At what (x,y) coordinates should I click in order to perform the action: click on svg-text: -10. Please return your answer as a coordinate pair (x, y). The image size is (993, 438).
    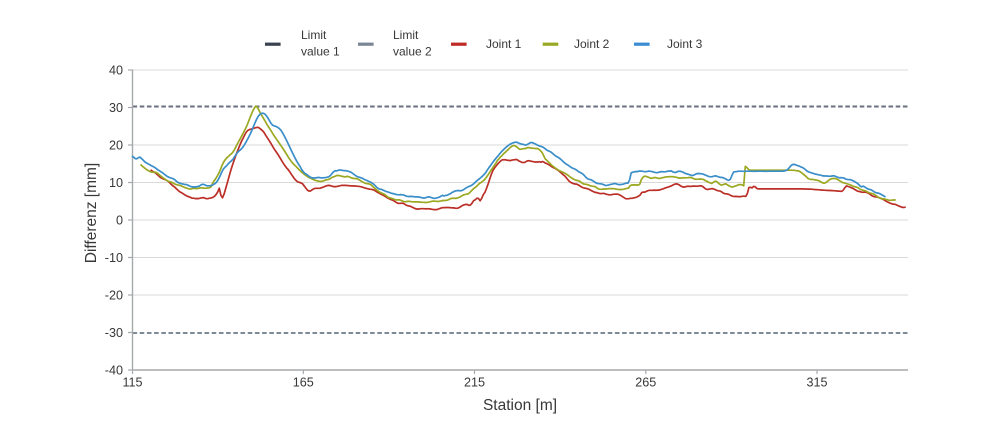
    Looking at the image, I should click on (114, 258).